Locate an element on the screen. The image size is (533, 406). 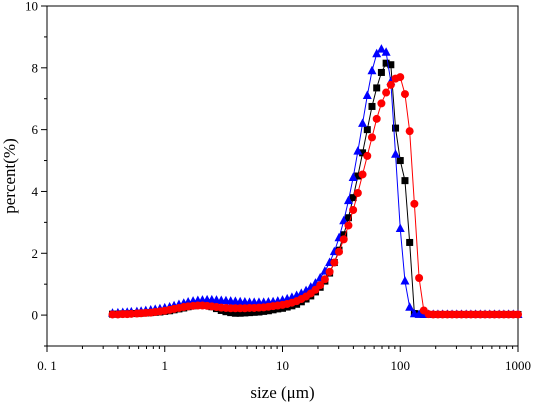
y-tick-label: 8 is located at coordinates (35, 67).